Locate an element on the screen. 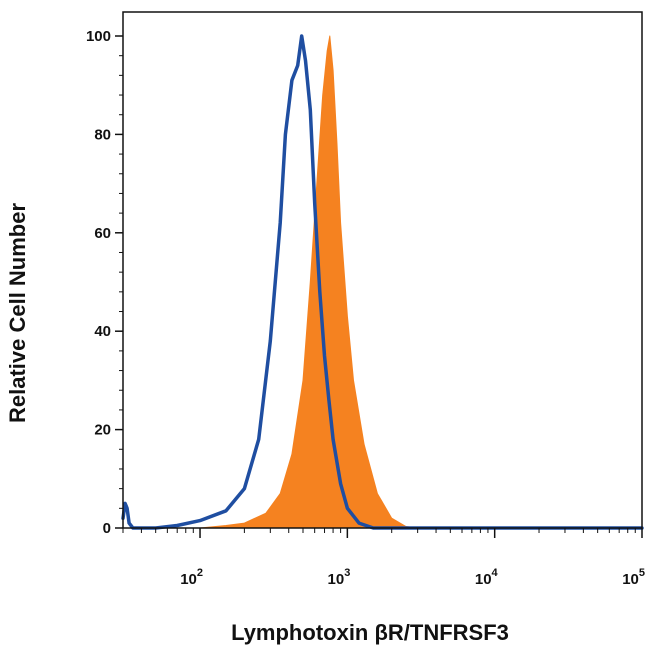 The width and height of the screenshot is (650, 650). y-tick-label: 80 is located at coordinates (102, 134).